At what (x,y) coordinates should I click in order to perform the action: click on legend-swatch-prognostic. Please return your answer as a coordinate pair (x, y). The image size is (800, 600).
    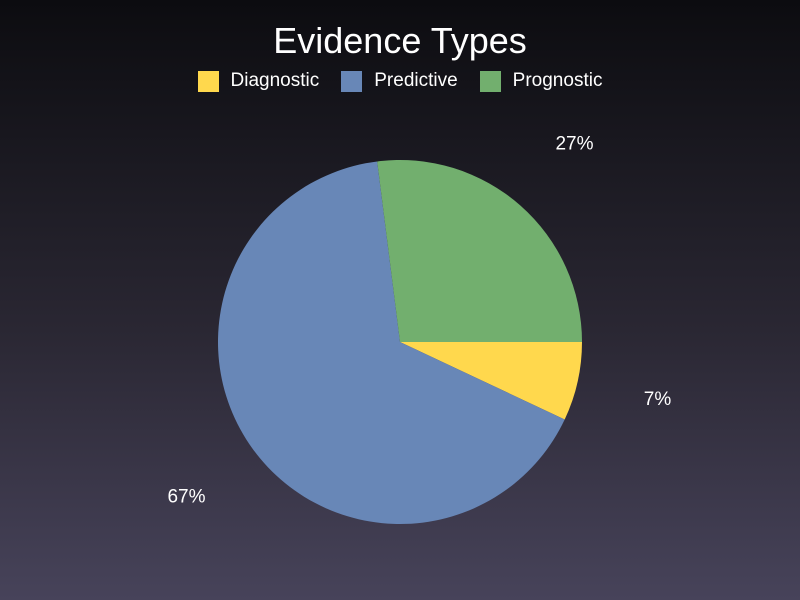
    Looking at the image, I should click on (490, 81).